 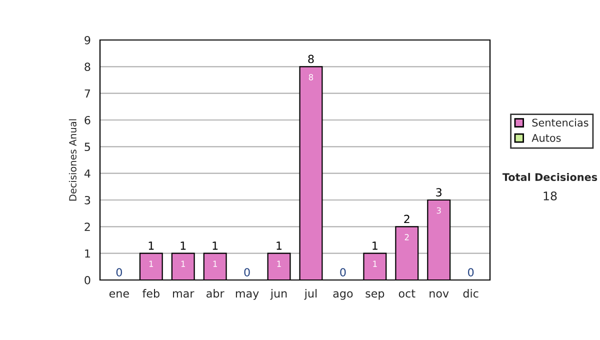 I want to click on y-tick-label: 9, so click(x=87, y=40).